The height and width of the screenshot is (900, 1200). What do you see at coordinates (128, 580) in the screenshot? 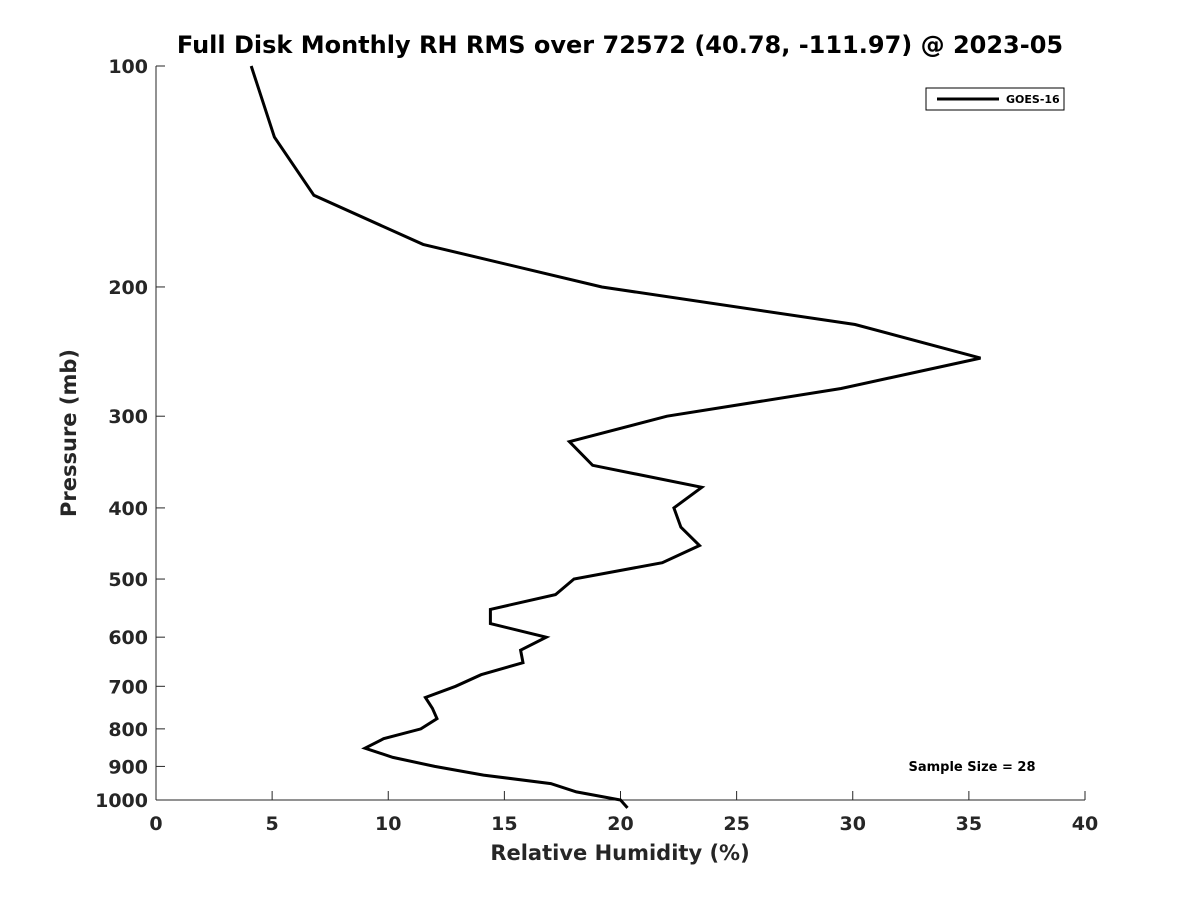
I see `y-tick-label: 500` at bounding box center [128, 580].